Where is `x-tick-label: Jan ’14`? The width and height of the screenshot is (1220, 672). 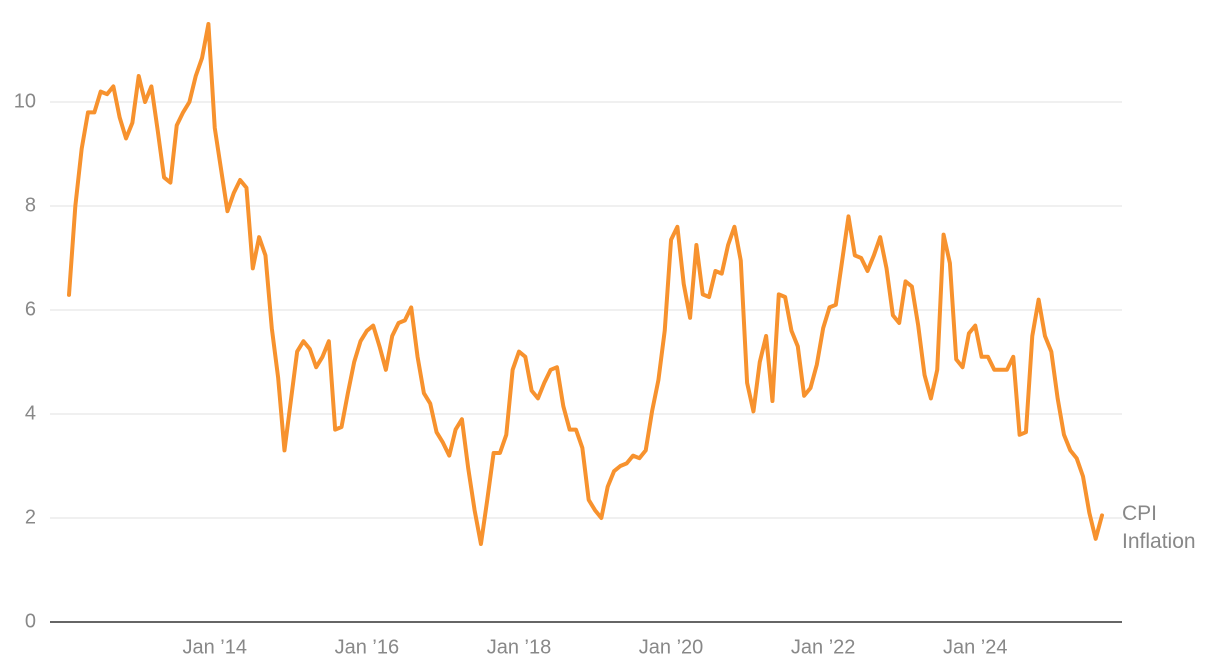 x-tick-label: Jan ’14 is located at coordinates (215, 647).